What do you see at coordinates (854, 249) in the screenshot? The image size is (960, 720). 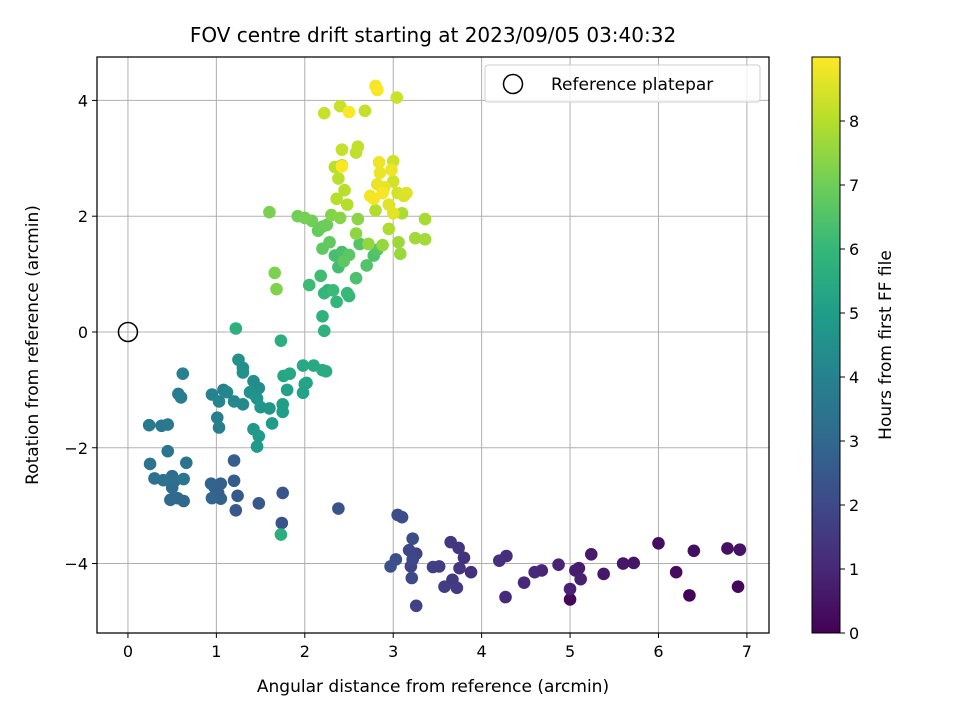 I see `colorbar-tick-label: 6` at bounding box center [854, 249].